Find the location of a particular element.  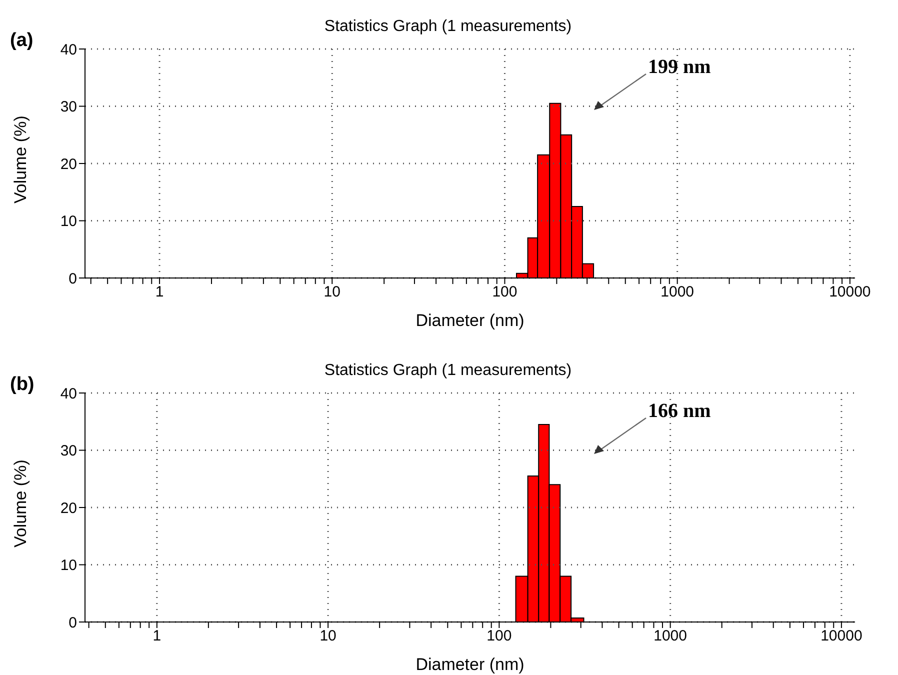

annotation: 166 nm is located at coordinates (679, 411).